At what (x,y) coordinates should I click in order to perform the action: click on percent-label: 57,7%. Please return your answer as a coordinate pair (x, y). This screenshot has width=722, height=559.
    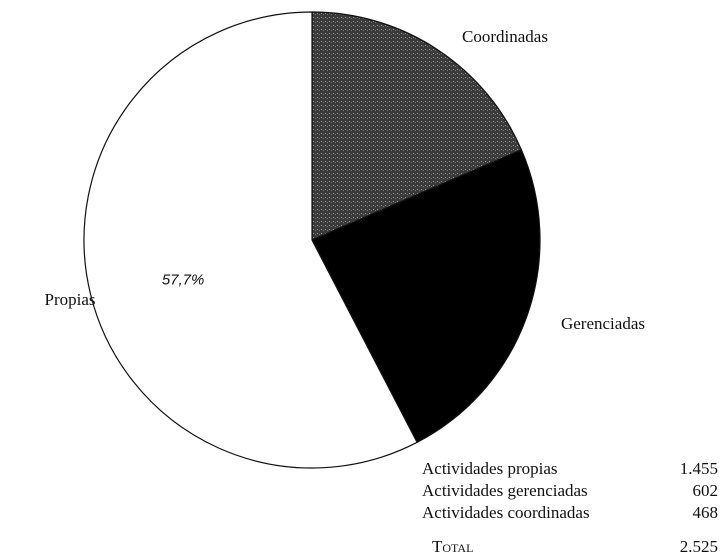
    Looking at the image, I should click on (183, 279).